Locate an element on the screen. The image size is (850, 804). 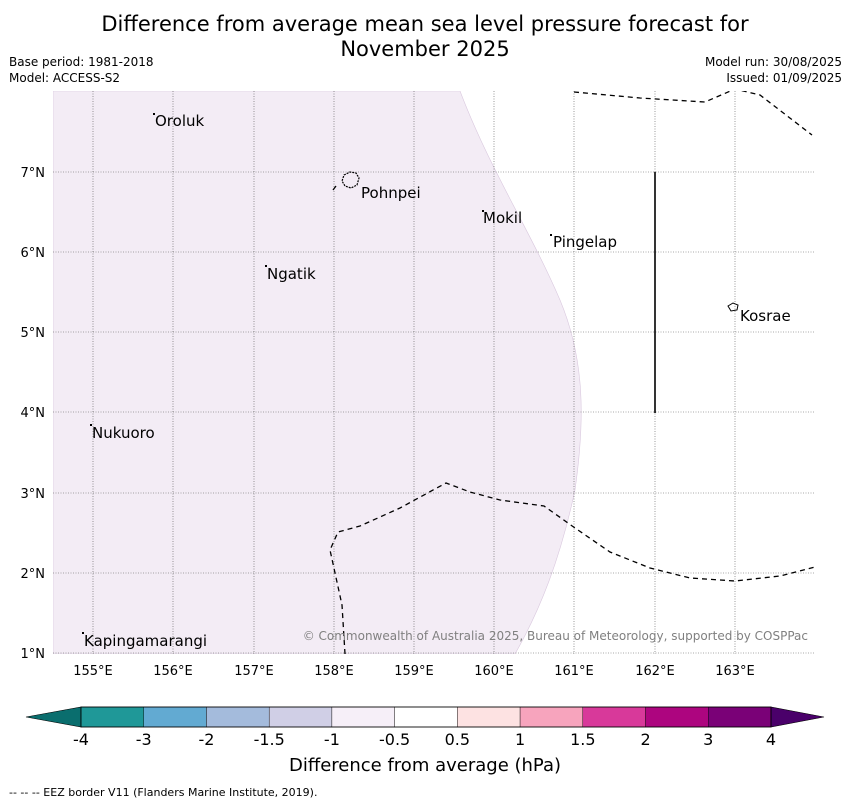
eez-border-south is located at coordinates (572, 568).